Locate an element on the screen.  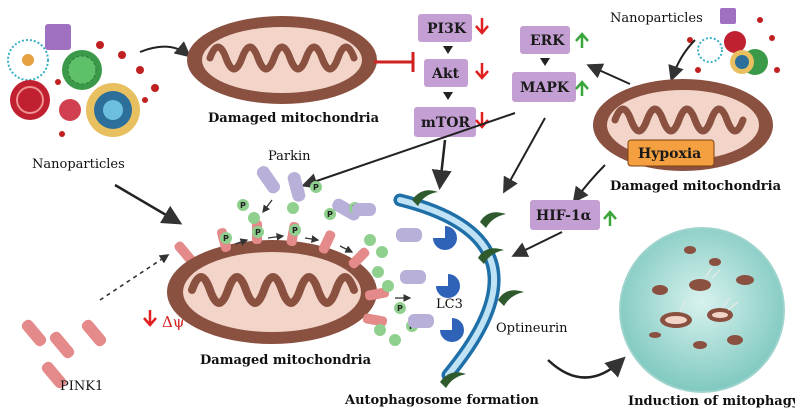
mtor-box: mTOR is located at coordinates (445, 122).